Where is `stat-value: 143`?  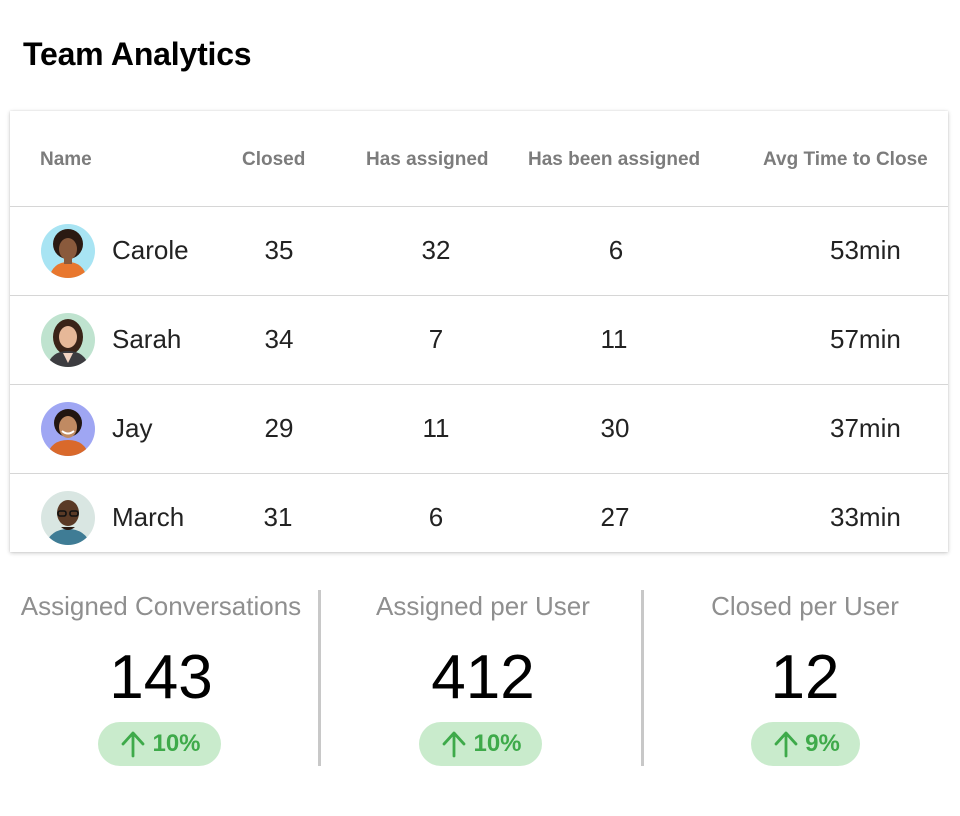
stat-value: 143 is located at coordinates (161, 677).